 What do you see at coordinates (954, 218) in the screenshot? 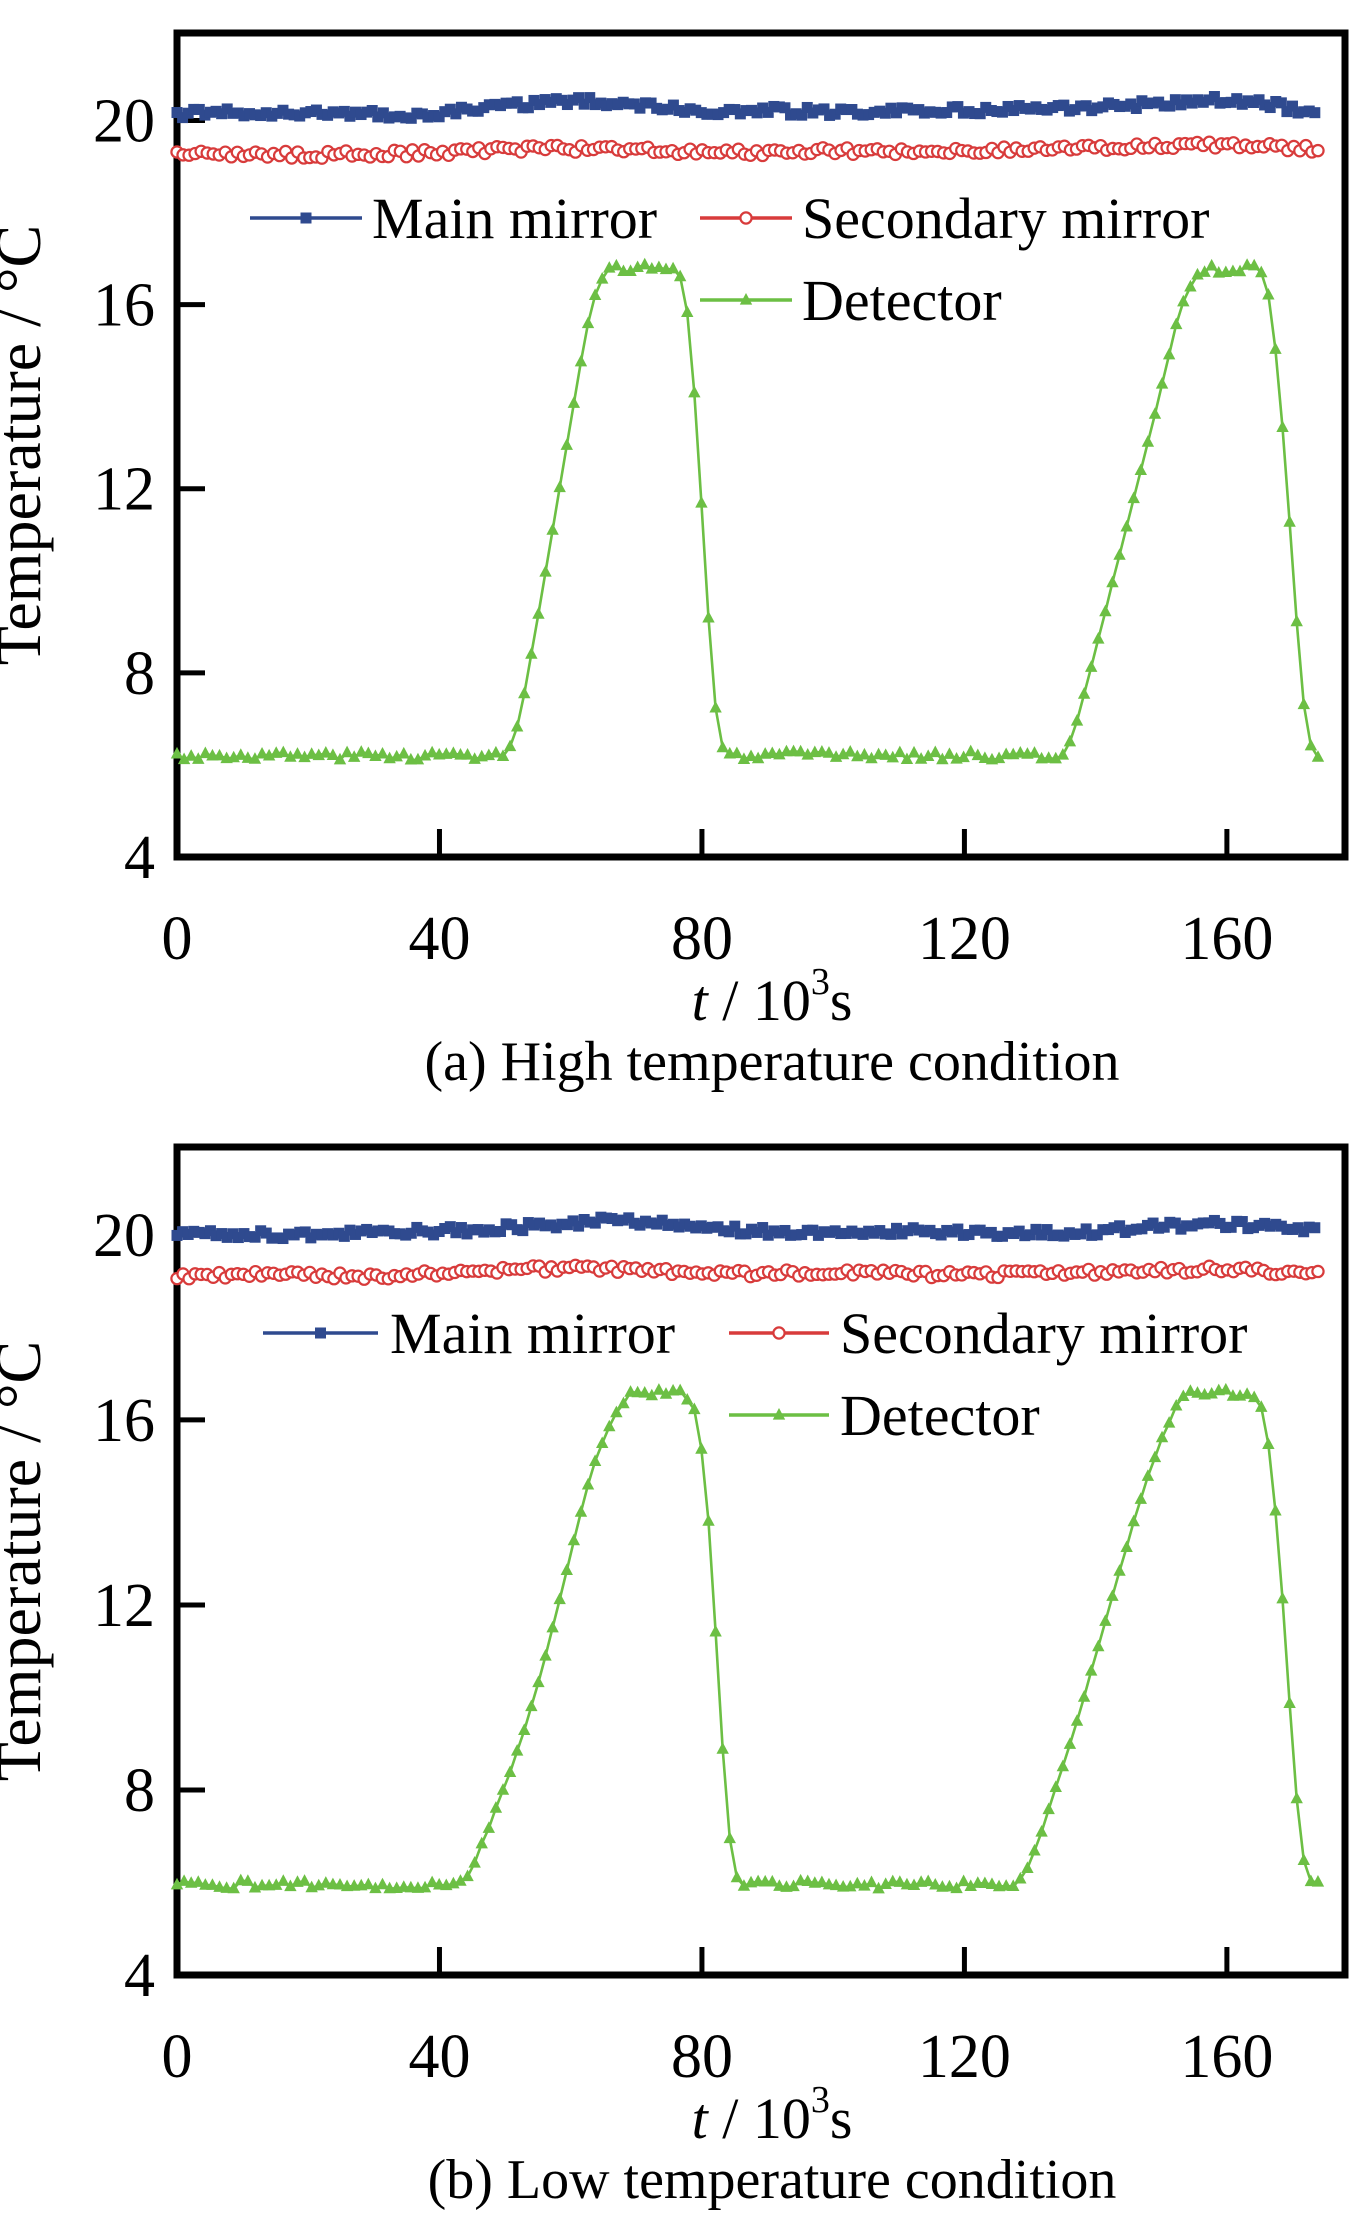
I see `legend-entry-secondary-mirror: Secondary mirror` at bounding box center [954, 218].